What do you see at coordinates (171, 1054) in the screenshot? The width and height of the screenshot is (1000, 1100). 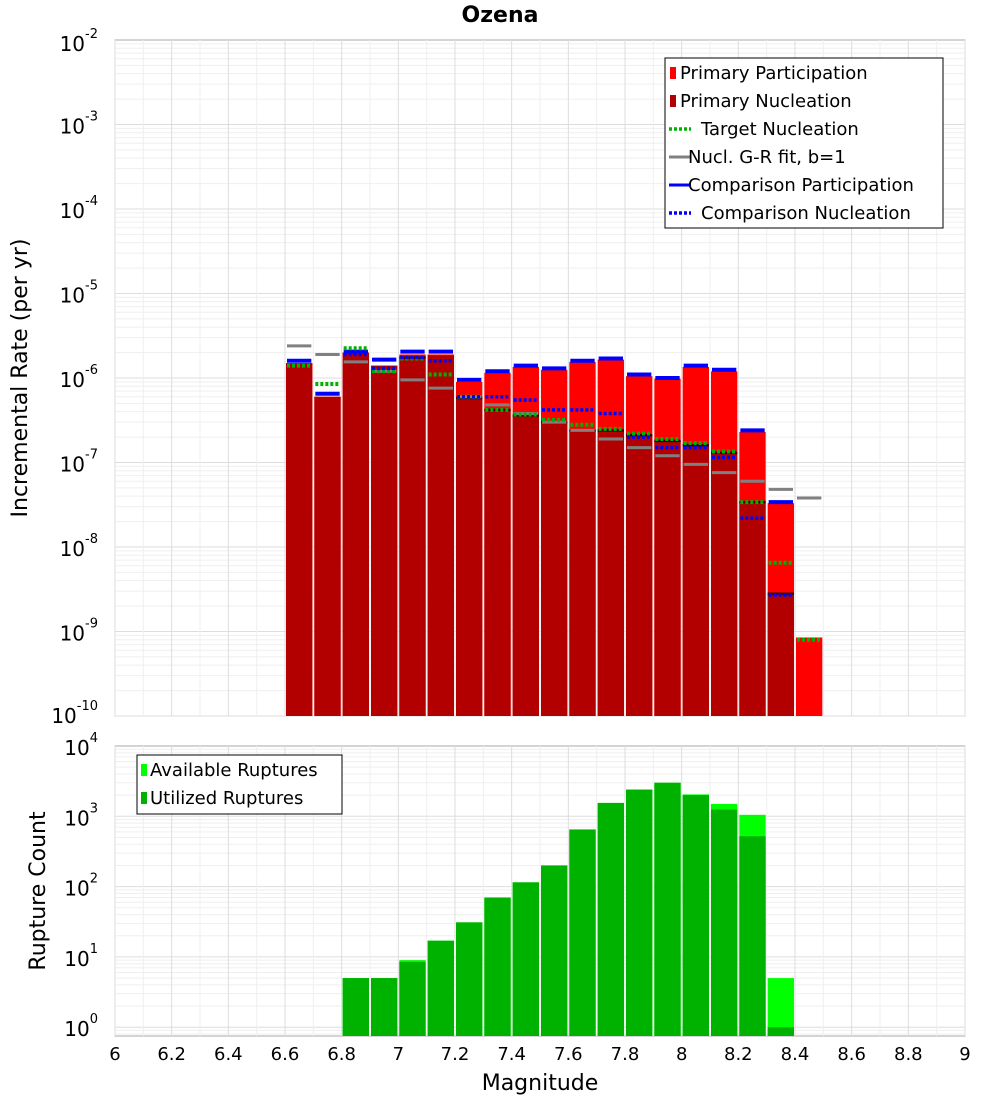 I see `x-tick-label: 6.2` at bounding box center [171, 1054].